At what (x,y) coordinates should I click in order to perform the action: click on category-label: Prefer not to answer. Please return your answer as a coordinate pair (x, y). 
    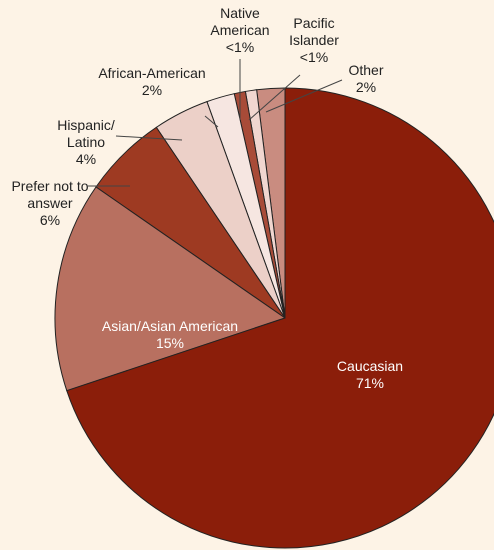
    Looking at the image, I should click on (50, 194).